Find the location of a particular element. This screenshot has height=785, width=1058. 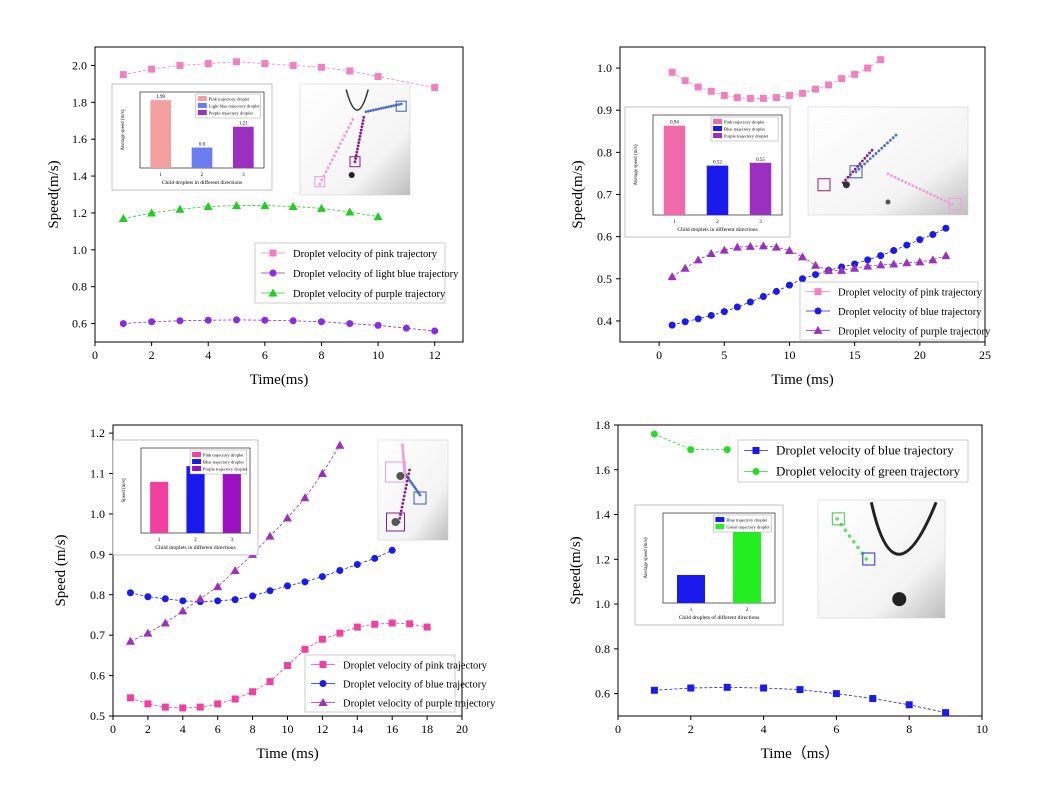

inset-frame is located at coordinates (719, 558).